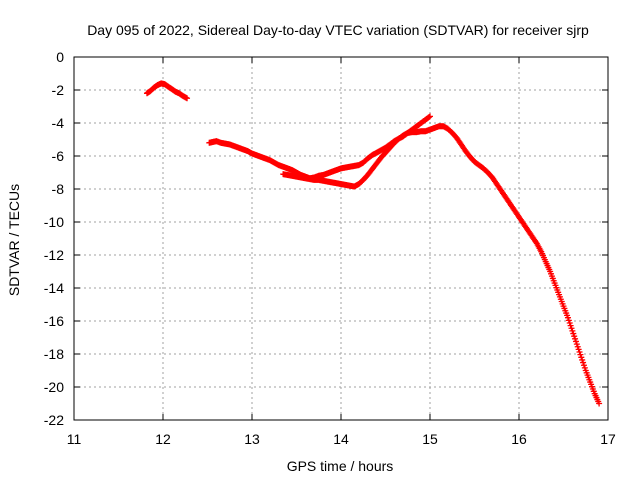 This screenshot has height=480, width=640. What do you see at coordinates (163, 439) in the screenshot?
I see `x-tick-label: 12` at bounding box center [163, 439].